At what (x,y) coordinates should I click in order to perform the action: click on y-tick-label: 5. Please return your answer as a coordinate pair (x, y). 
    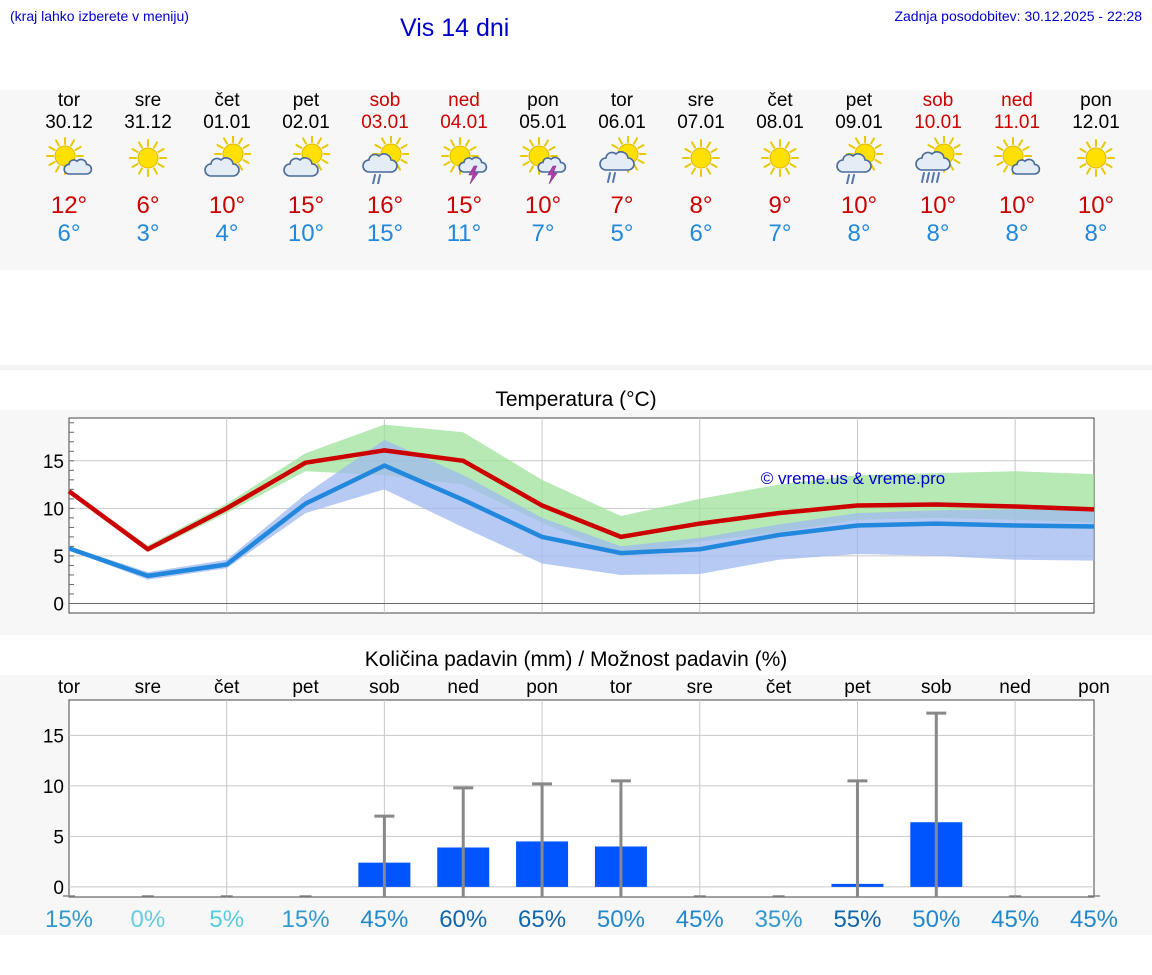
    Looking at the image, I should click on (58, 557).